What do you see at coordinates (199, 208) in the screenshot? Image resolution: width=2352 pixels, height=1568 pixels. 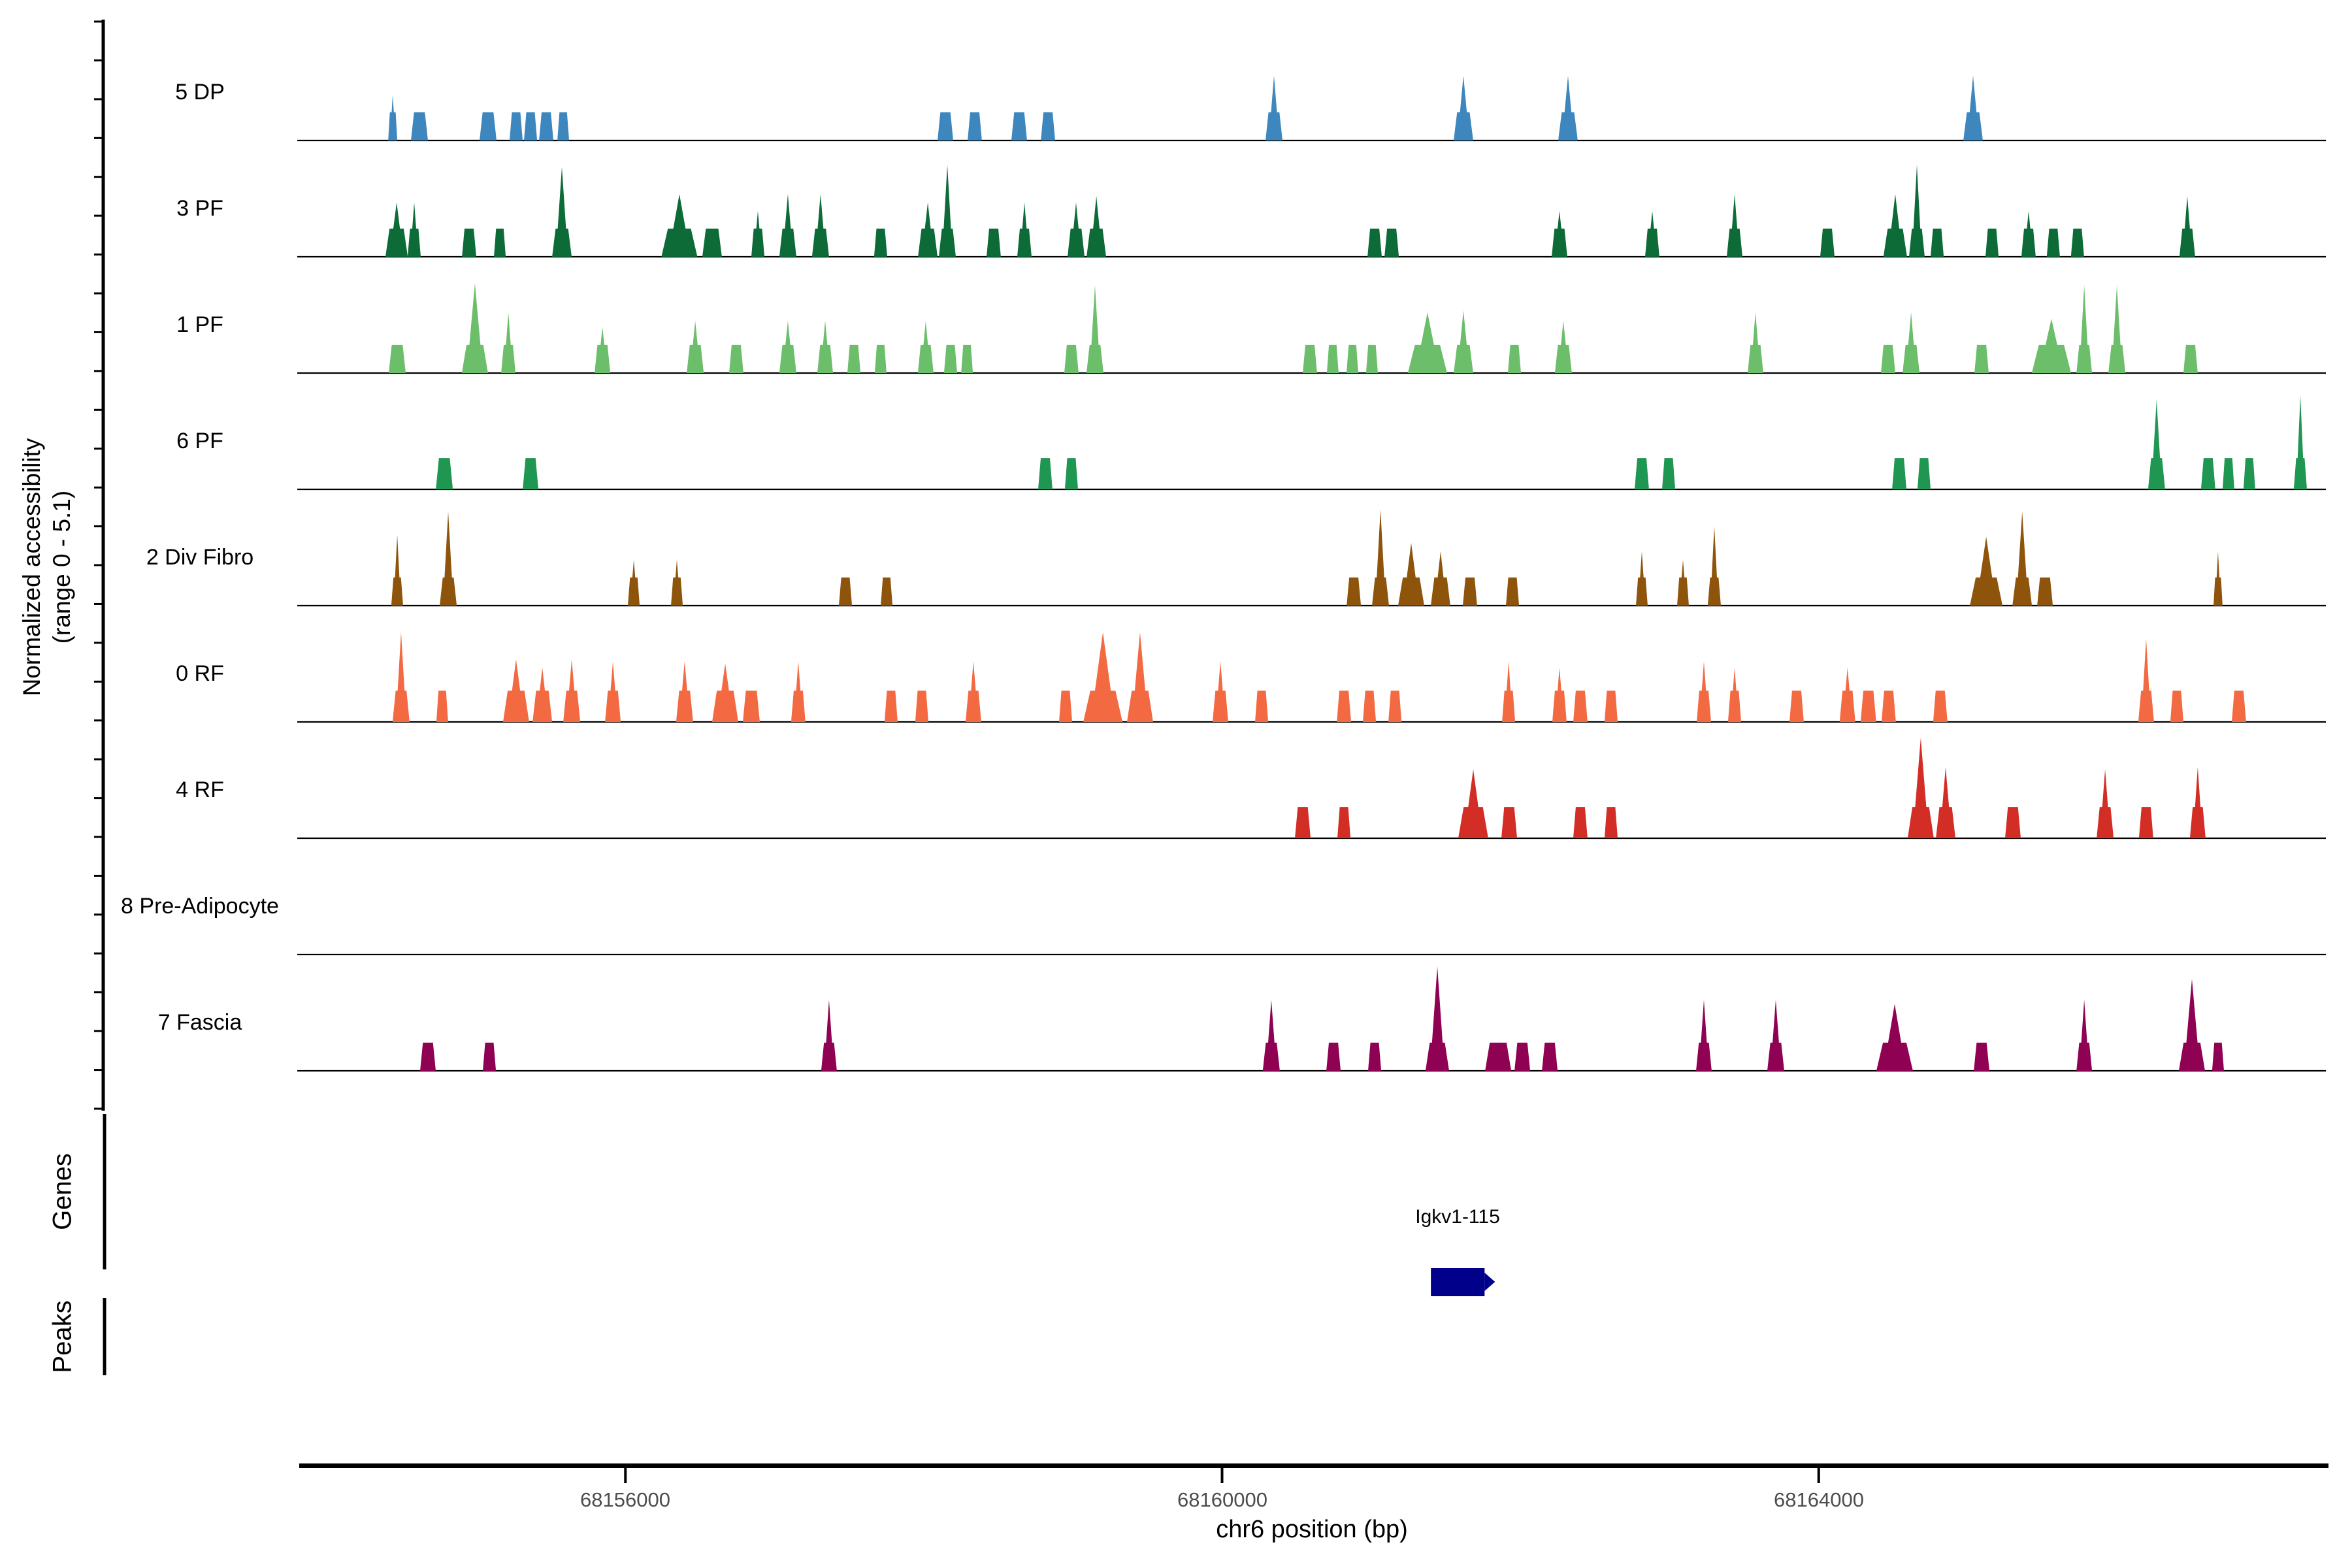 I see `track-label: 3 PF` at bounding box center [199, 208].